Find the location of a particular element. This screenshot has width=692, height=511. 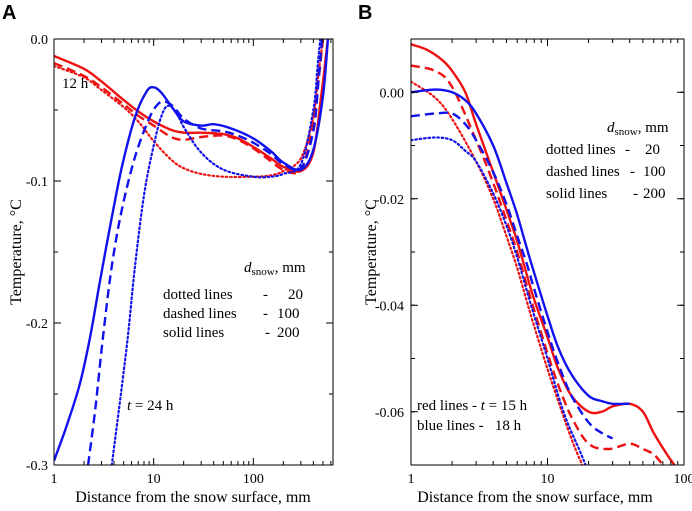

panel-a-24h-label: t = 24 h is located at coordinates (150, 406).